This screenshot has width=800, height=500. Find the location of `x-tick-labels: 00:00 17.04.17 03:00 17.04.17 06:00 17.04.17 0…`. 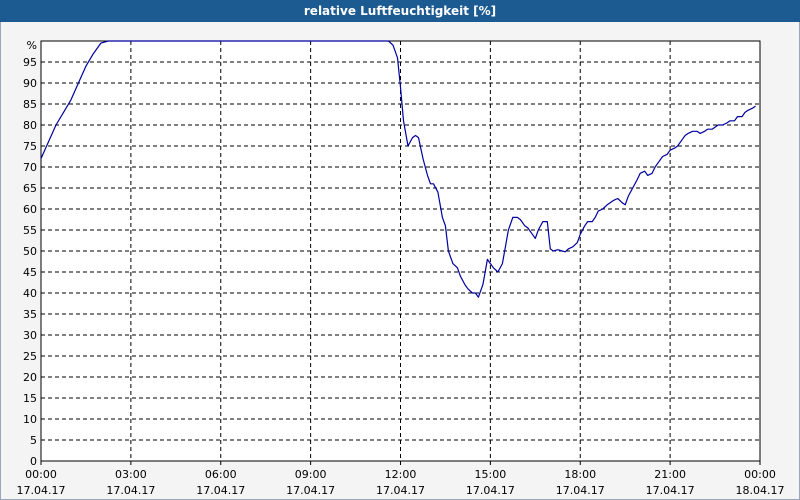

x-tick-labels: 00:00 17.04.17 03:00 17.04.17 06:00 17.04.17 0… is located at coordinates (401, 482).